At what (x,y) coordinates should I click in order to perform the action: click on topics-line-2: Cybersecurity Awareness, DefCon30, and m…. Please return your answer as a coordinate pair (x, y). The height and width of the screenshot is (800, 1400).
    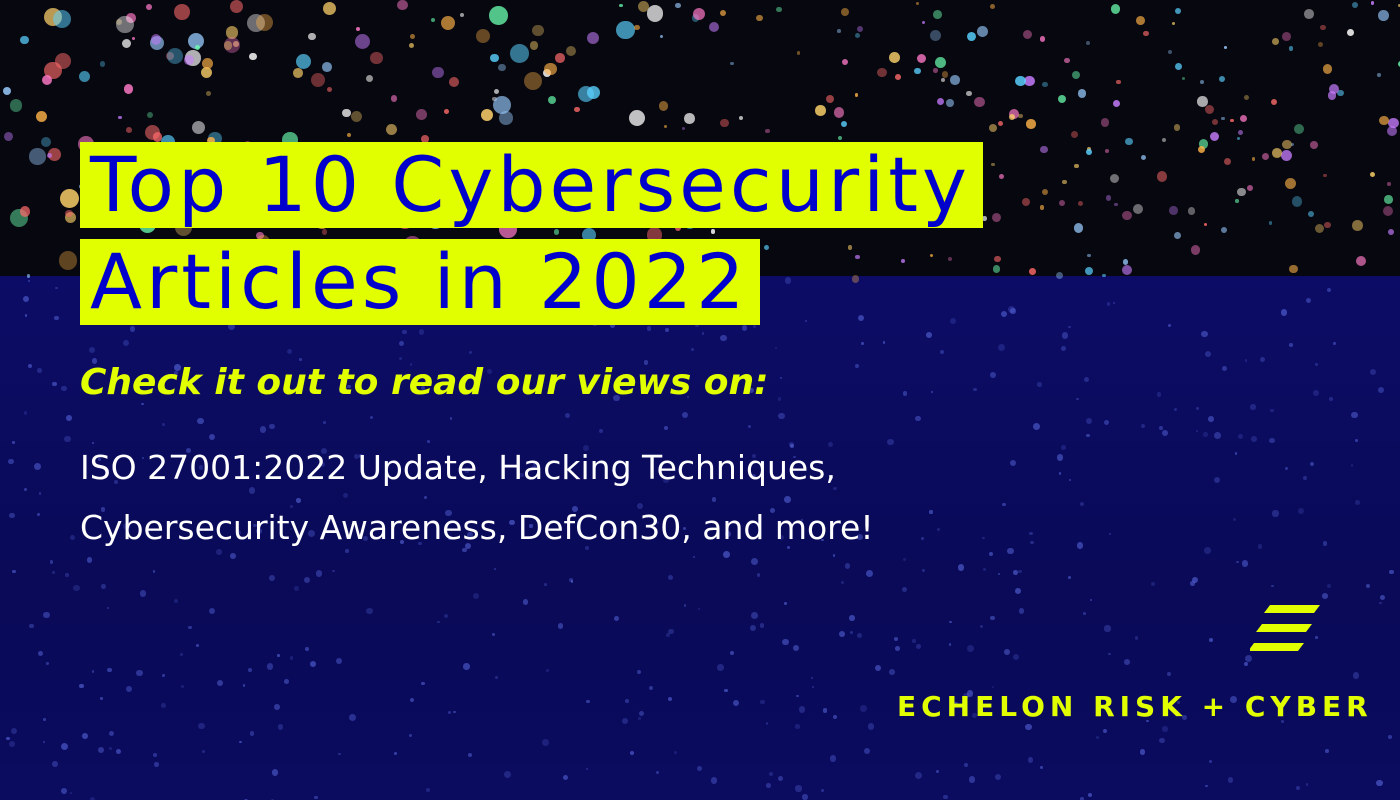
    Looking at the image, I should click on (477, 527).